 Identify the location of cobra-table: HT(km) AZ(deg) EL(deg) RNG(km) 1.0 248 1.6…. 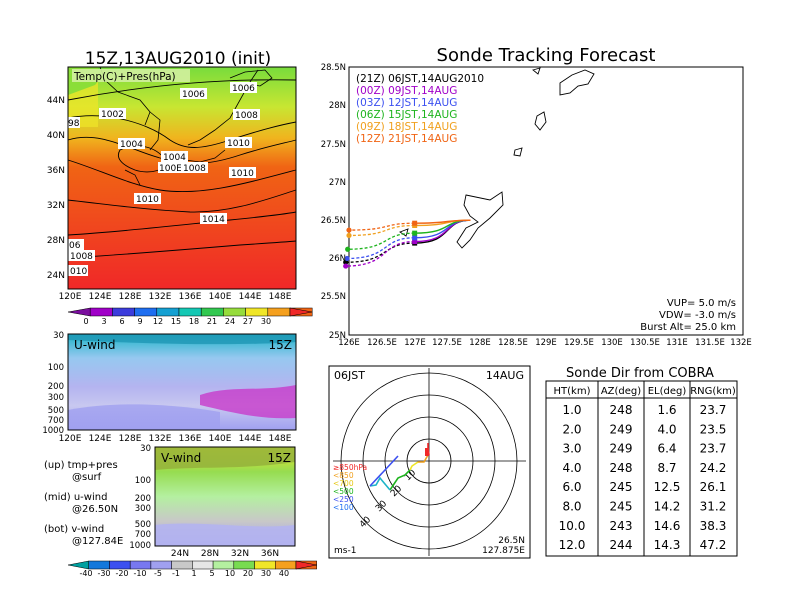
(641, 468).